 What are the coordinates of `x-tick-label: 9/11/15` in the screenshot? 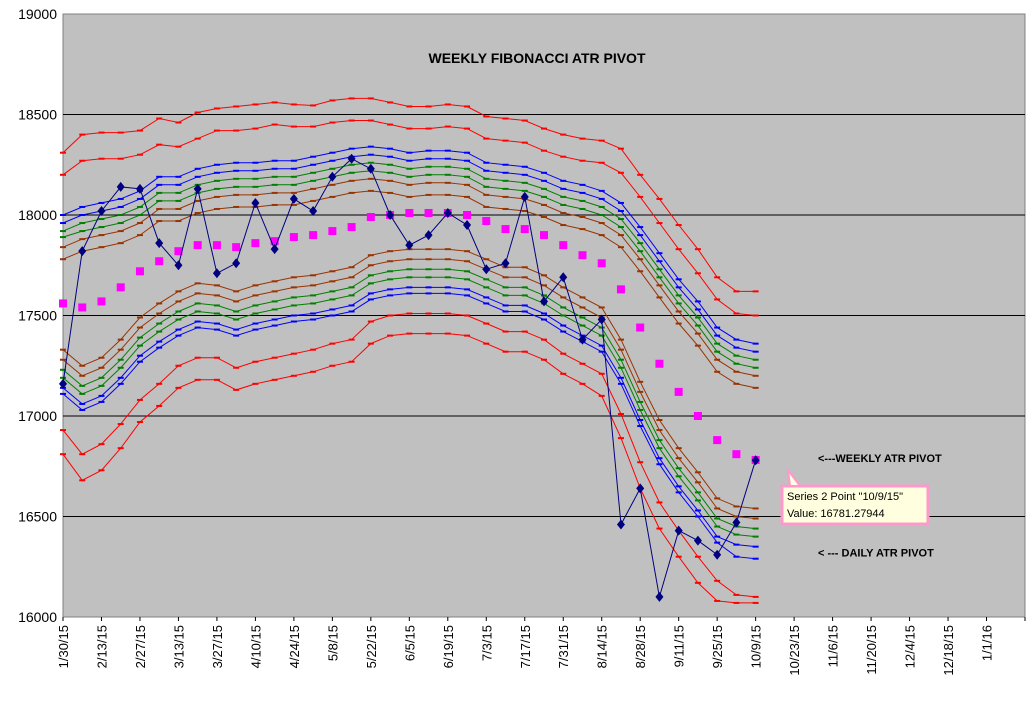 It's located at (679, 646).